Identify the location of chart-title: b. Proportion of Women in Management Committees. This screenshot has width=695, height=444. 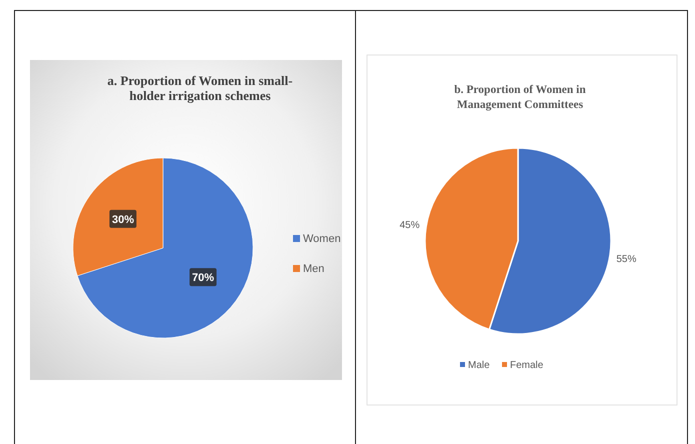
(520, 97).